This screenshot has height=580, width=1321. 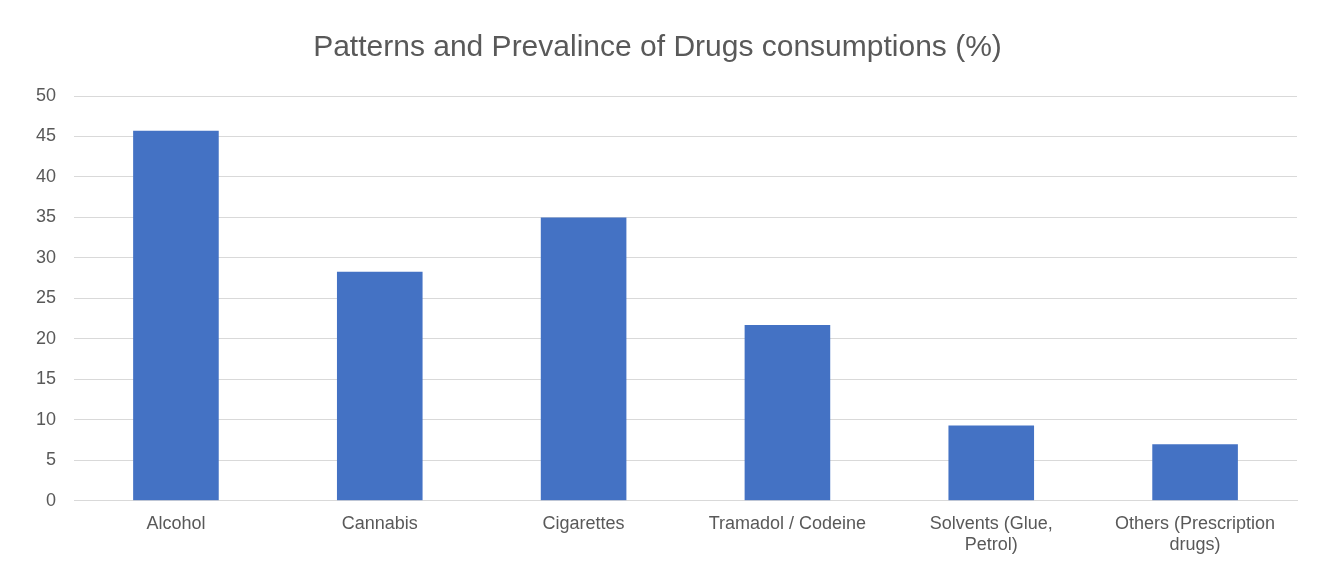 I want to click on y-tick-label: 35, so click(x=46, y=216).